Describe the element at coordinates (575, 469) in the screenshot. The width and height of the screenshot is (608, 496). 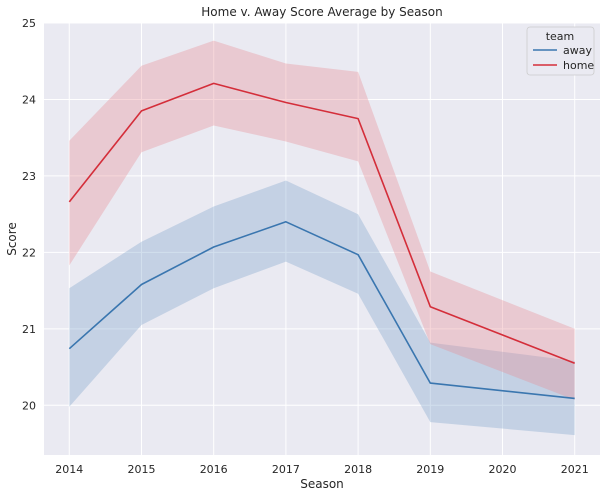
I see `x-tick-label: 2021` at that location.